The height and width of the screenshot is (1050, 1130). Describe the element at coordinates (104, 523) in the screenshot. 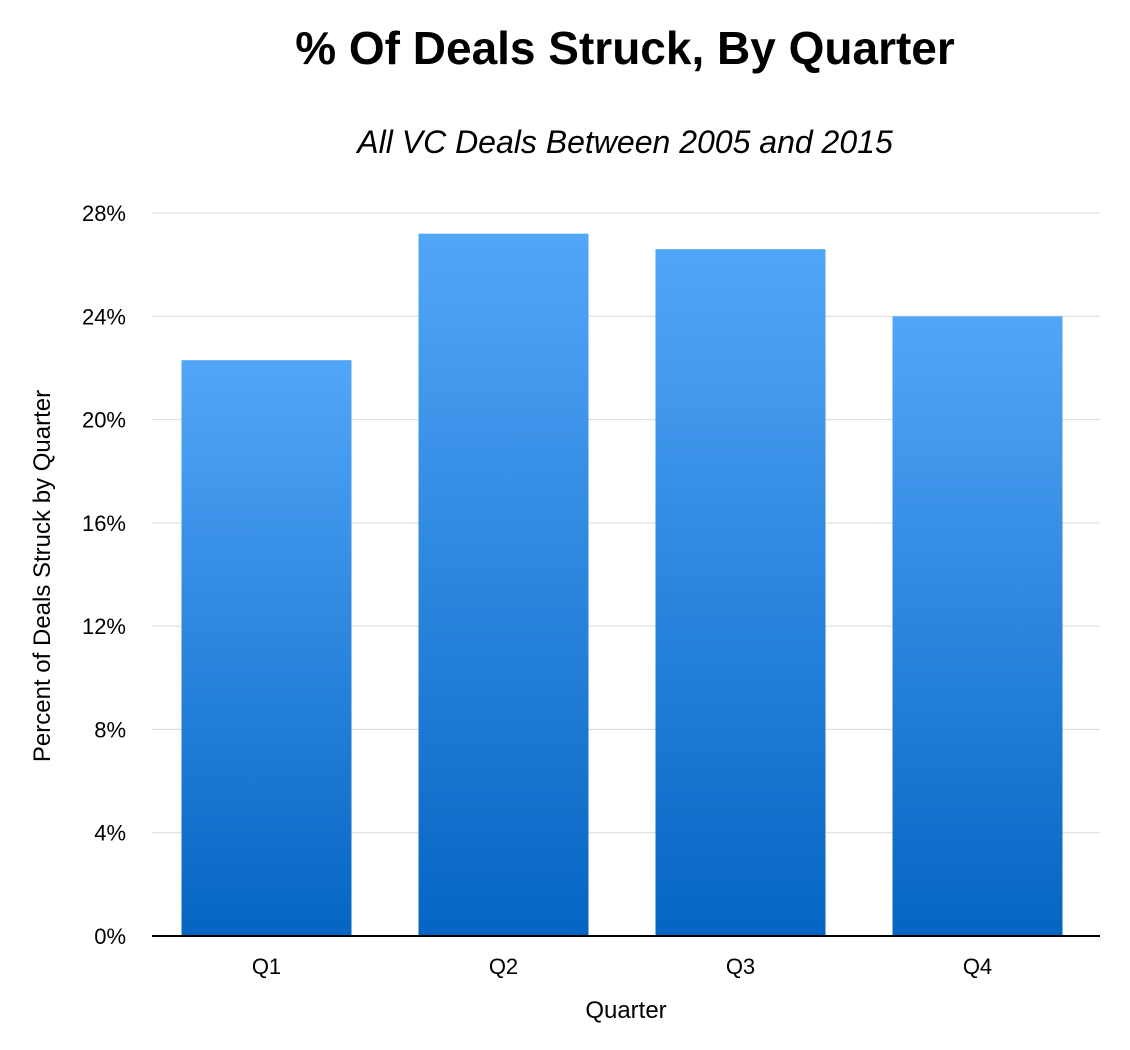

I see `y-tick-label: 16%` at that location.